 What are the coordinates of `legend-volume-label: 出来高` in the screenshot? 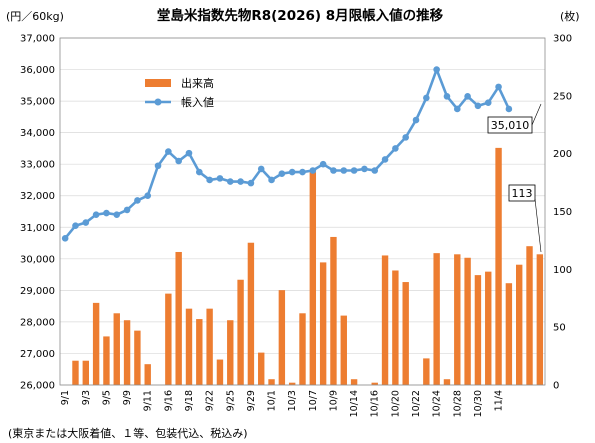 It's located at (197, 83).